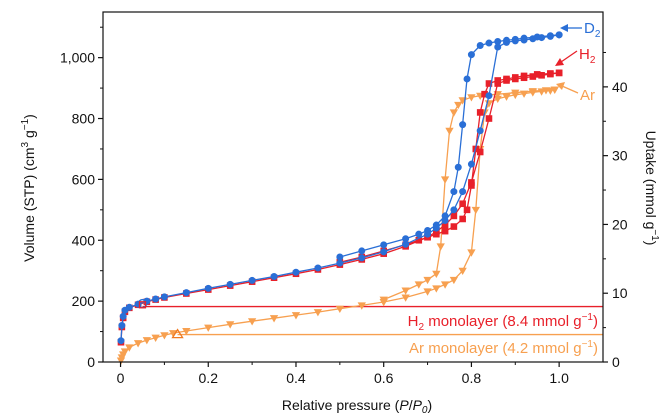  What do you see at coordinates (560, 86) in the screenshot?
I see `ar-arrow-head` at bounding box center [560, 86].